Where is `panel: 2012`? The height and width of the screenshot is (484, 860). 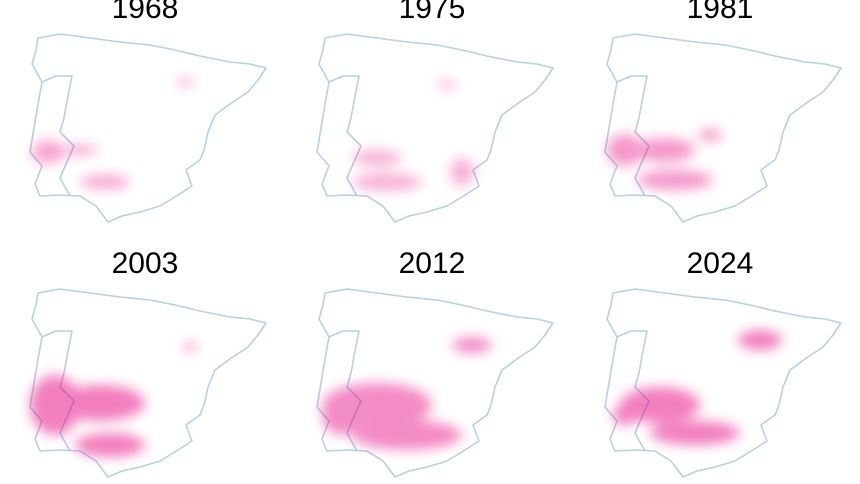 panel: 2012 is located at coordinates (435, 362).